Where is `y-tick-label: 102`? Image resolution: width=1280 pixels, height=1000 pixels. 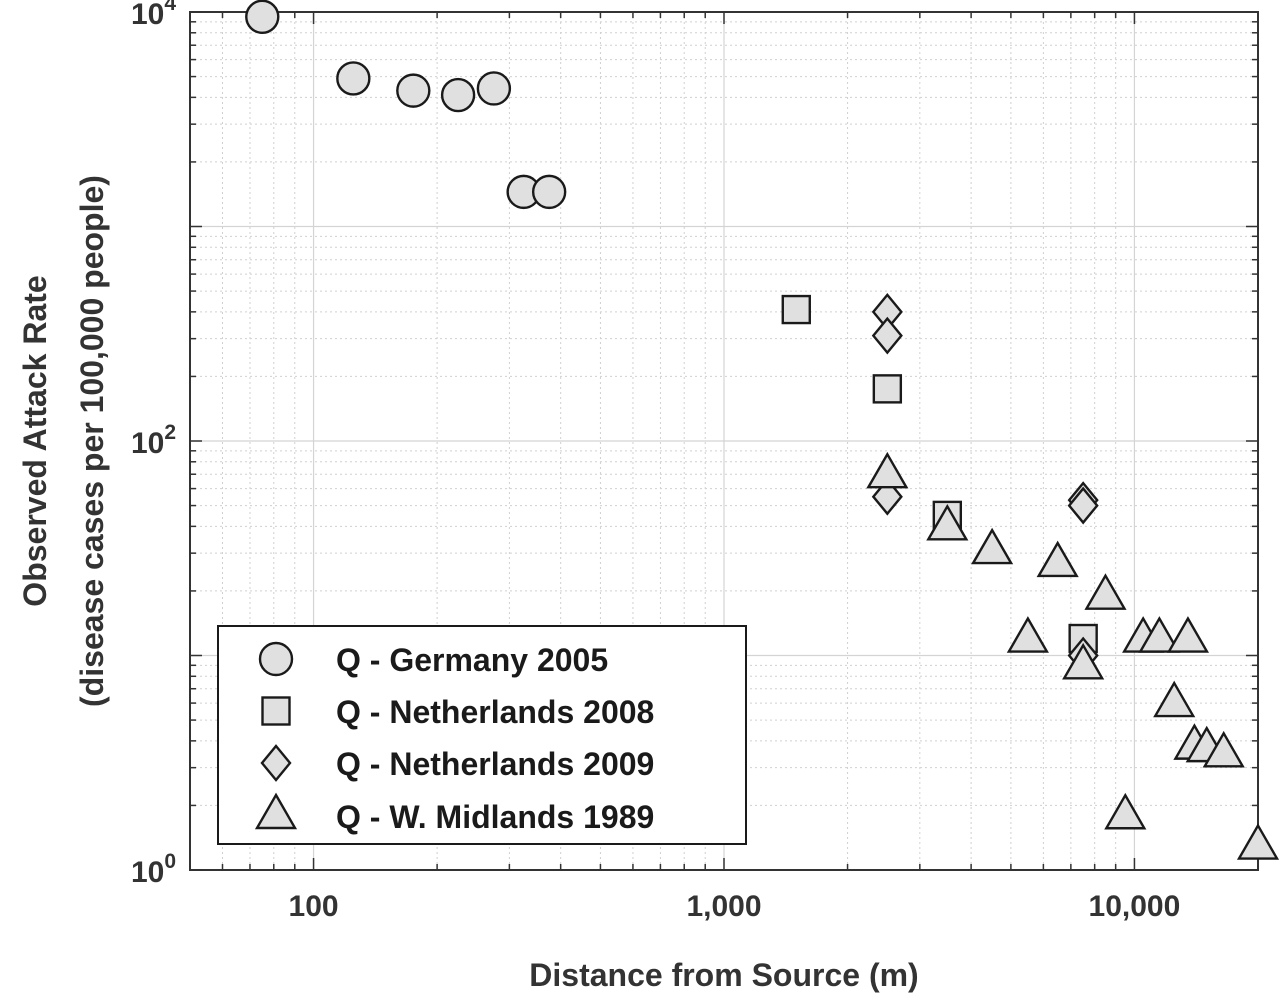
y-tick-label: 102 is located at coordinates (153, 440).